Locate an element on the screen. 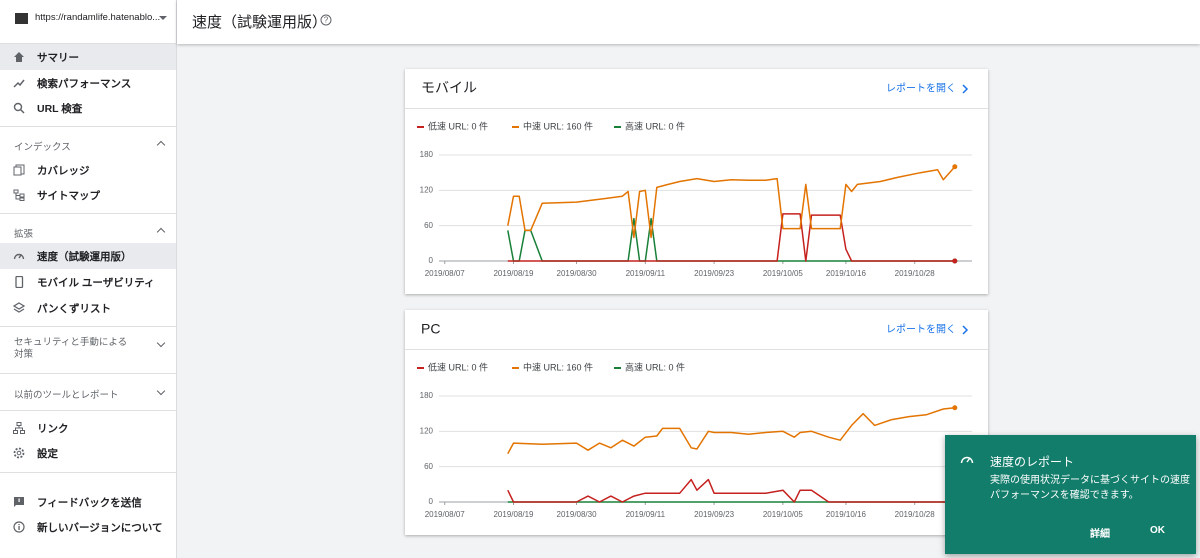  nav-label: フィードバックを送信 is located at coordinates (89, 502).